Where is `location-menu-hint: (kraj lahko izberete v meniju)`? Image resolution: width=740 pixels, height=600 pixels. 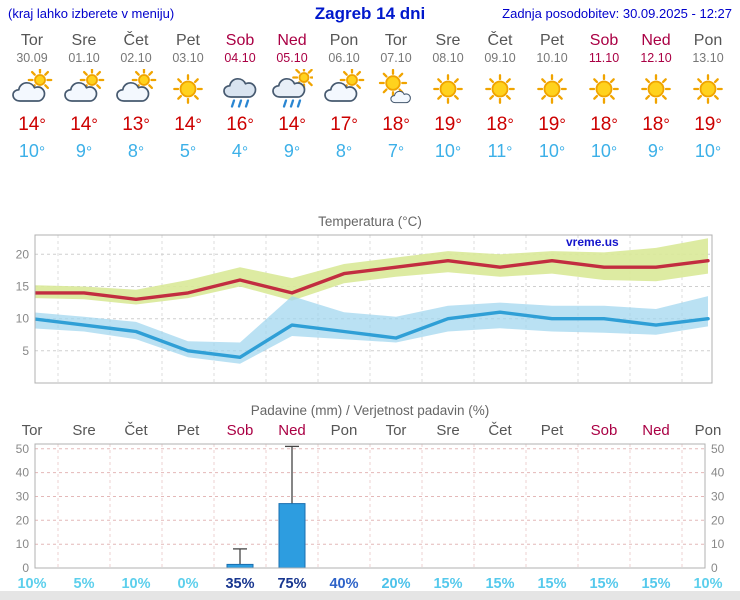
location-menu-hint: (kraj lahko izberete v meniju) is located at coordinates (91, 13).